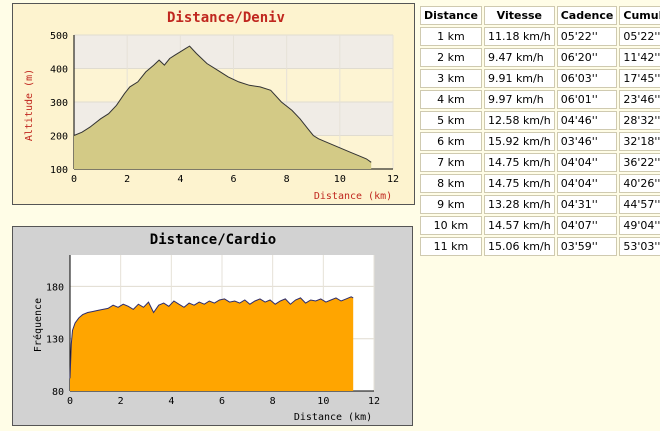  I want to click on heartrate-x-ticks: 0 2 4 6 8 10 12, so click(223, 401).